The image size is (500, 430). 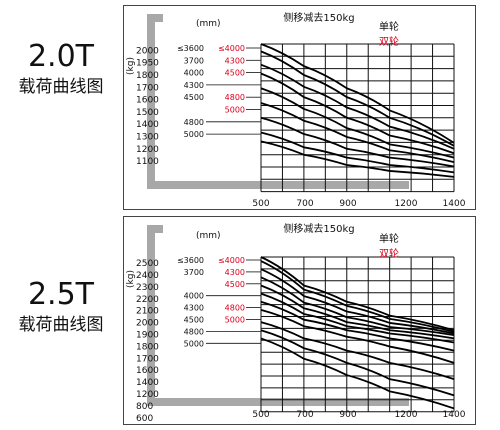 What do you see at coordinates (144, 419) in the screenshot?
I see `y-tick-label: 600` at bounding box center [144, 419].